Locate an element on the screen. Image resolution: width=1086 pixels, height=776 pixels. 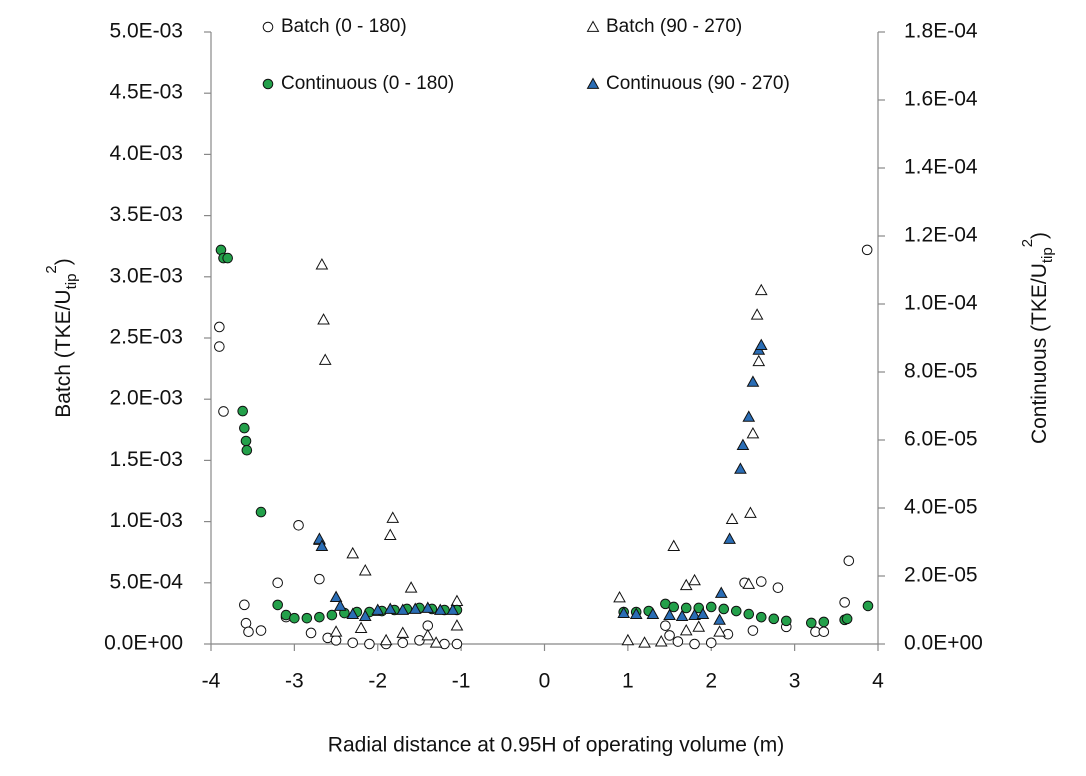
x-tick-label: -1 is located at coordinates (461, 681).